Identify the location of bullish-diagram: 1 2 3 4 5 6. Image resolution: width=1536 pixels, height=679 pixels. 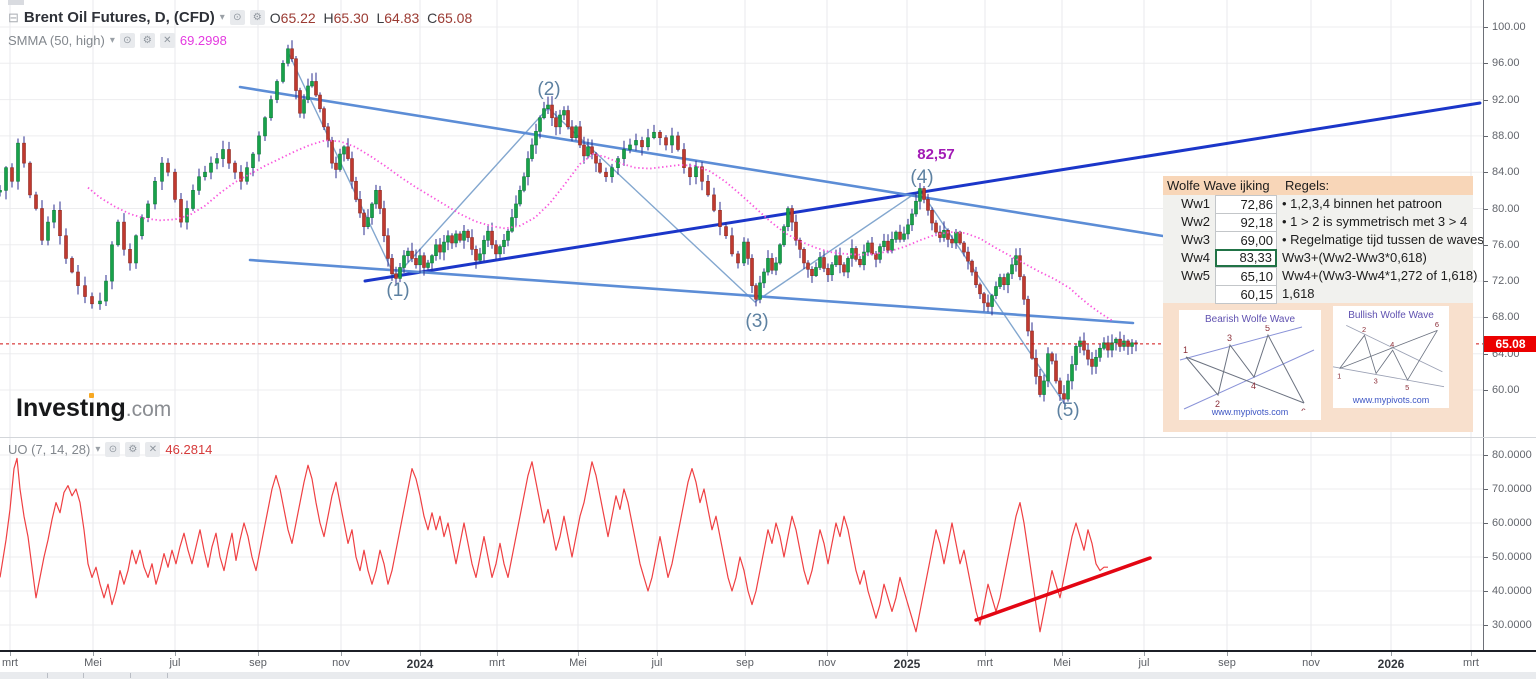
(1388, 356).